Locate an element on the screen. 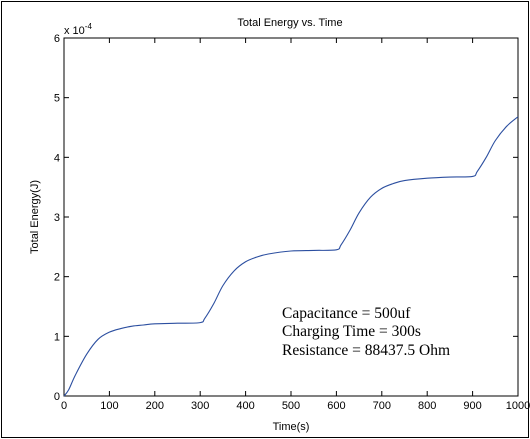 Image resolution: width=530 pixels, height=439 pixels. x-tick-label: 800 is located at coordinates (427, 406).